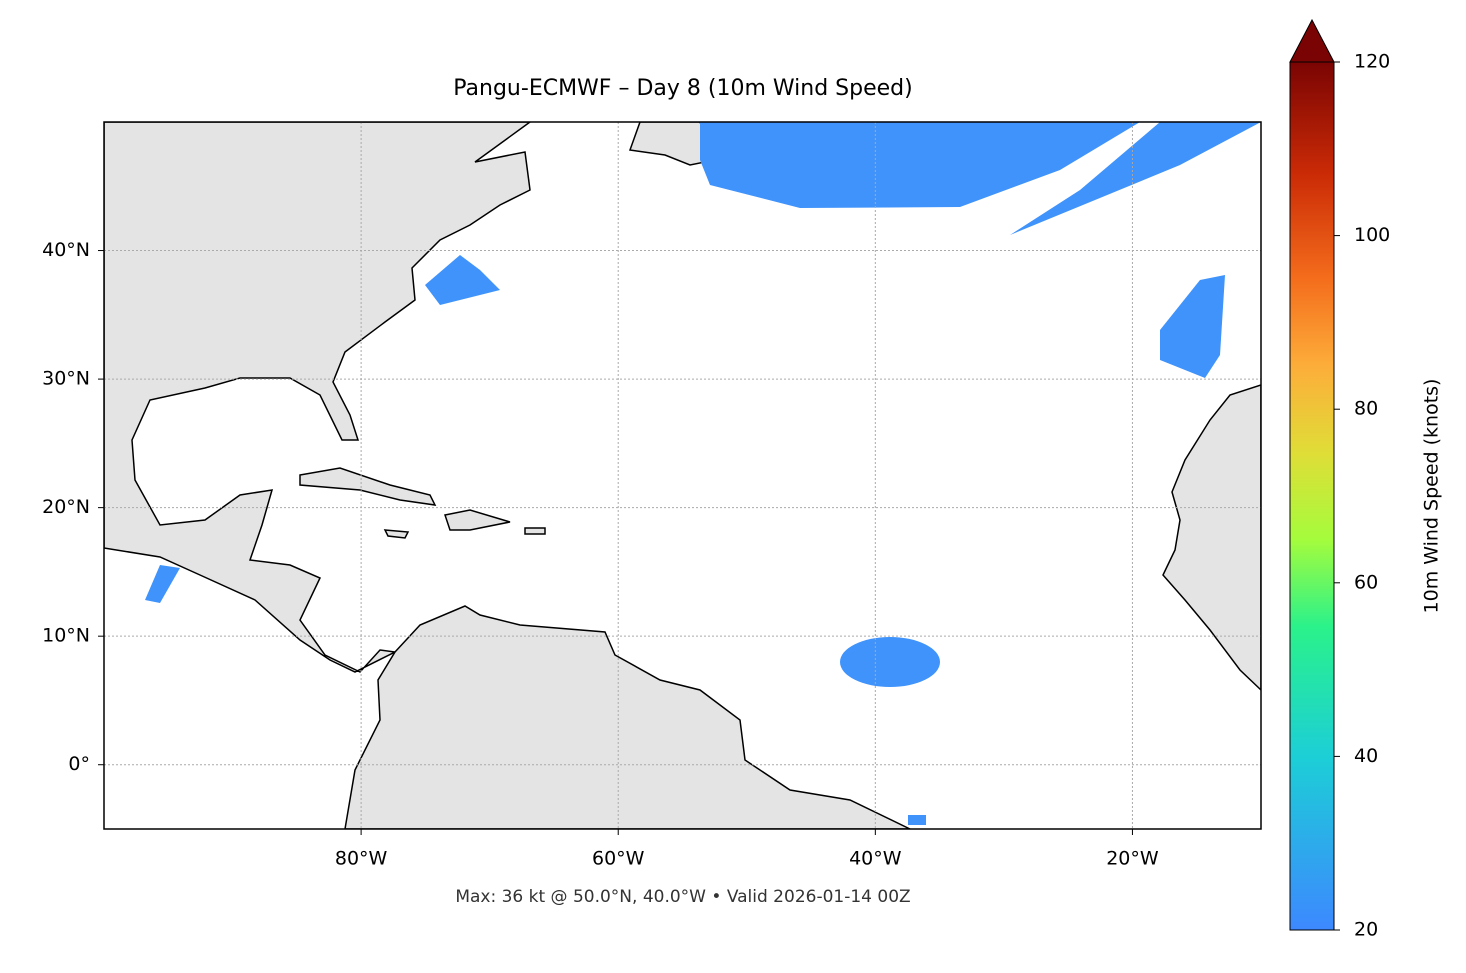 This screenshot has width=1466, height=973. What do you see at coordinates (1312, 496) in the screenshot?
I see `colorbar` at bounding box center [1312, 496].